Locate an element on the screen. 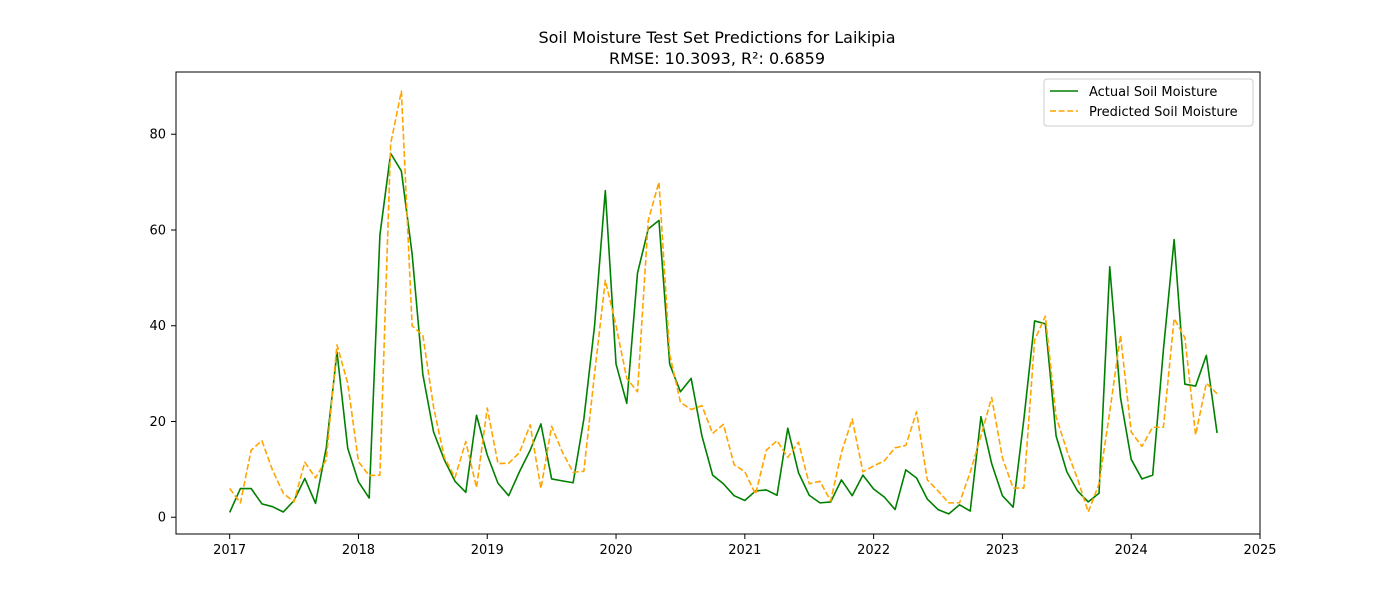 The width and height of the screenshot is (1400, 600). y-tick-label: 40 is located at coordinates (157, 326).